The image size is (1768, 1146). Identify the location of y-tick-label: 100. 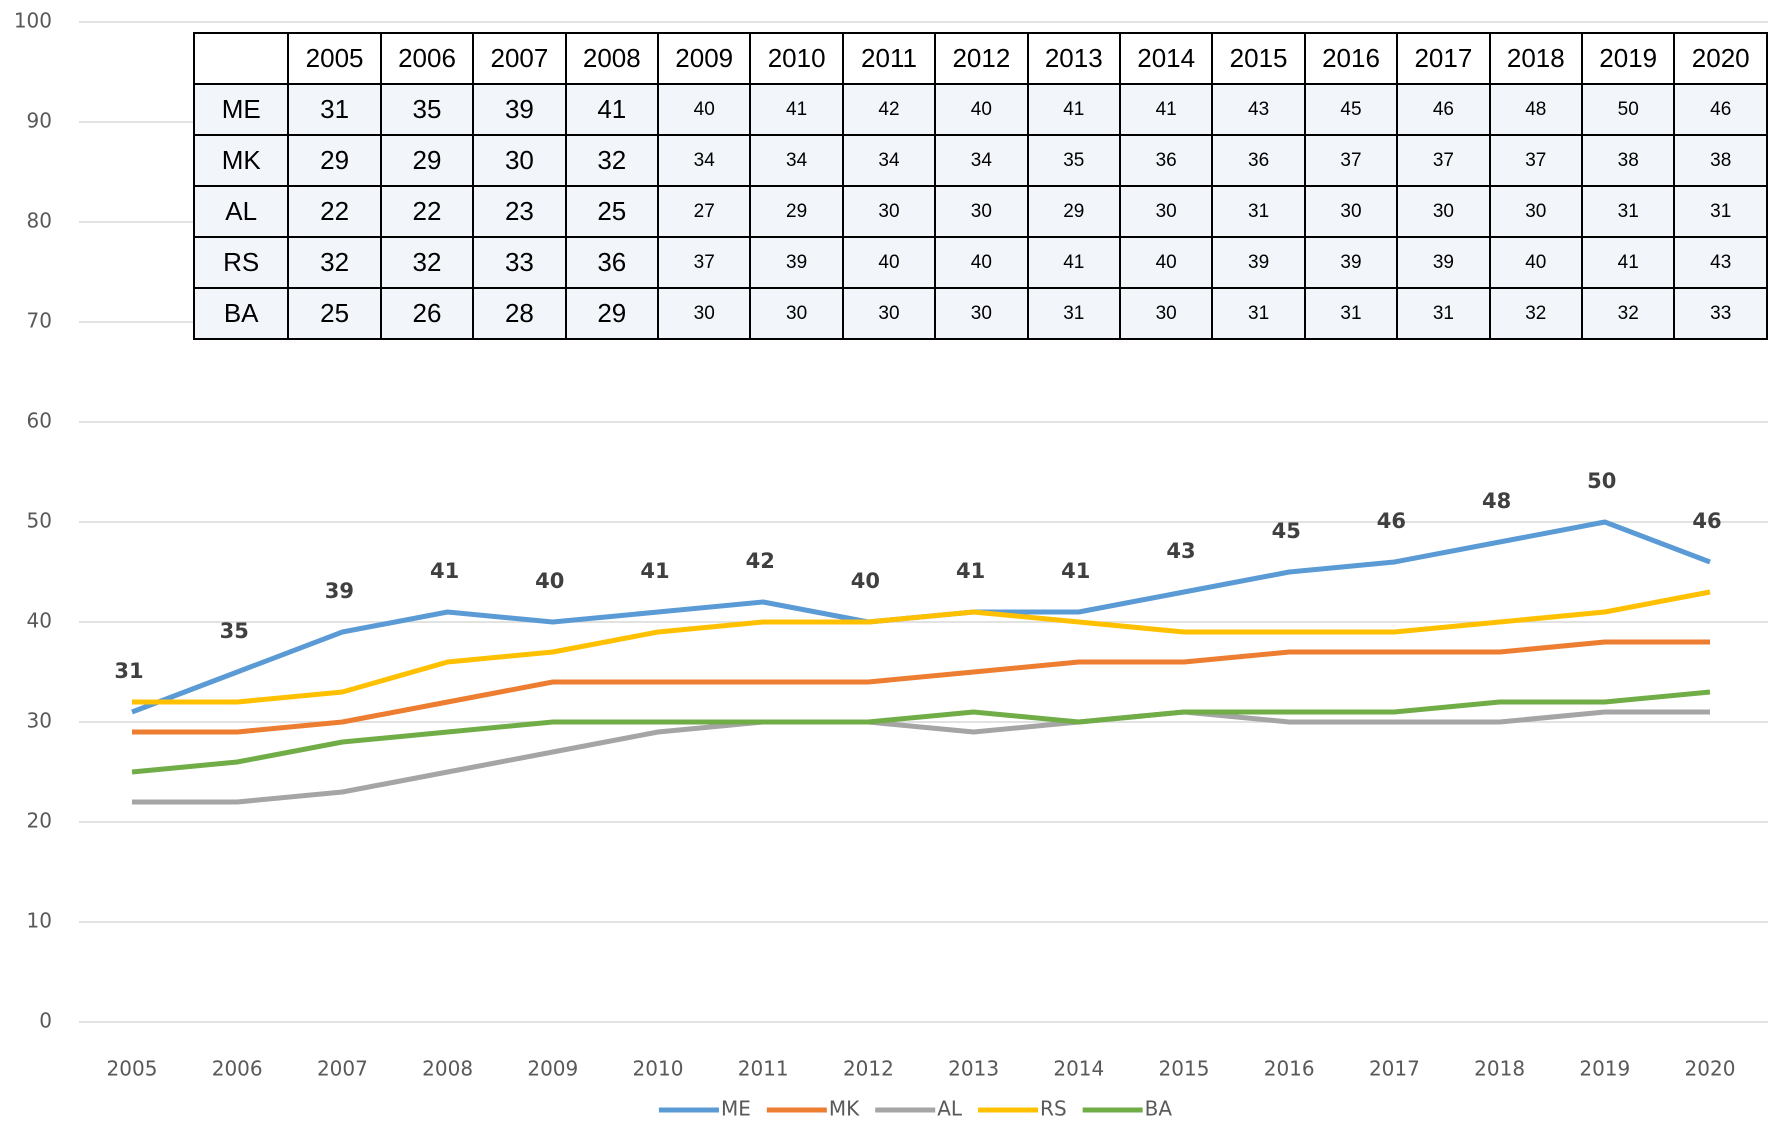
(33, 21).